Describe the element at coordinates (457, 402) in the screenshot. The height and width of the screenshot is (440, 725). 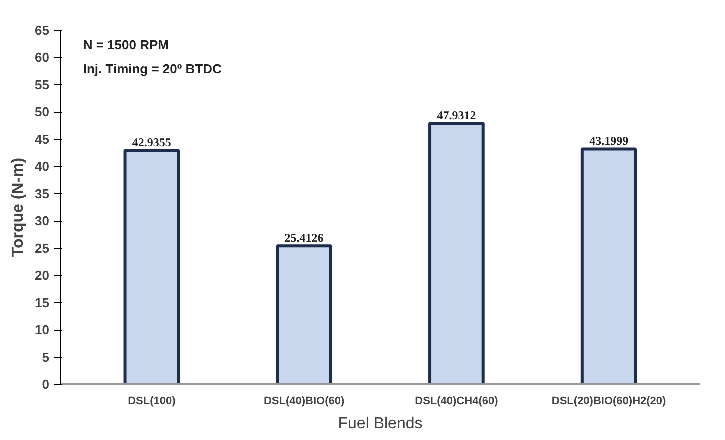
I see `x-tick-label: DSL(40)CH4(60)` at that location.